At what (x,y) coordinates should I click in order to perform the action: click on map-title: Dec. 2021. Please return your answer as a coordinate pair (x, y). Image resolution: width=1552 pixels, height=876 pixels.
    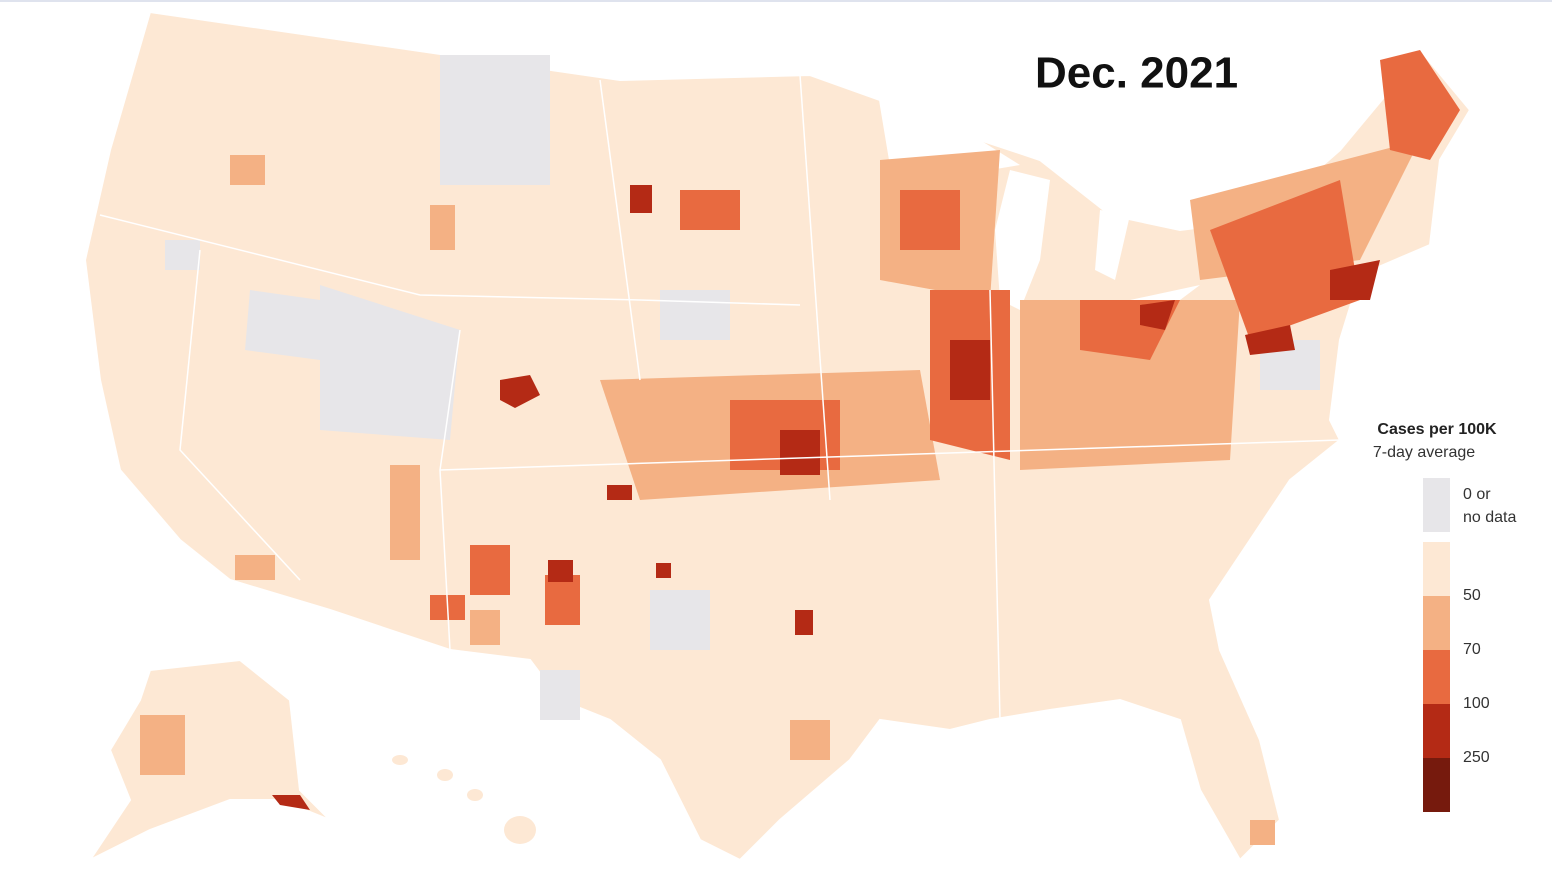
    Looking at the image, I should click on (1136, 73).